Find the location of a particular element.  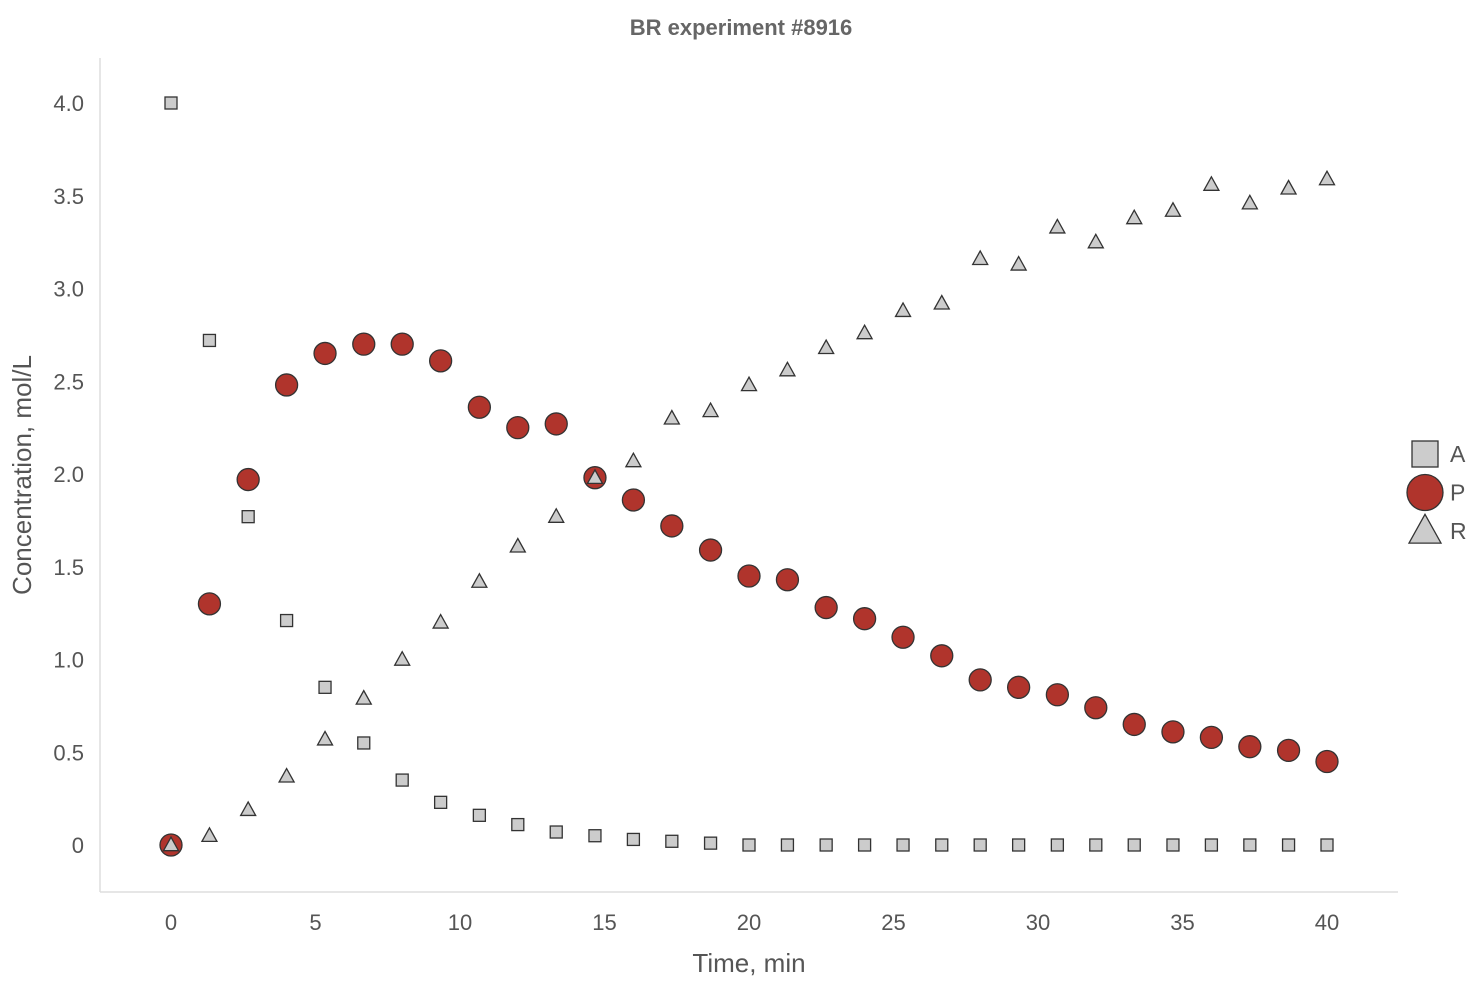

y-tick-label: 1.5 is located at coordinates (68, 567).